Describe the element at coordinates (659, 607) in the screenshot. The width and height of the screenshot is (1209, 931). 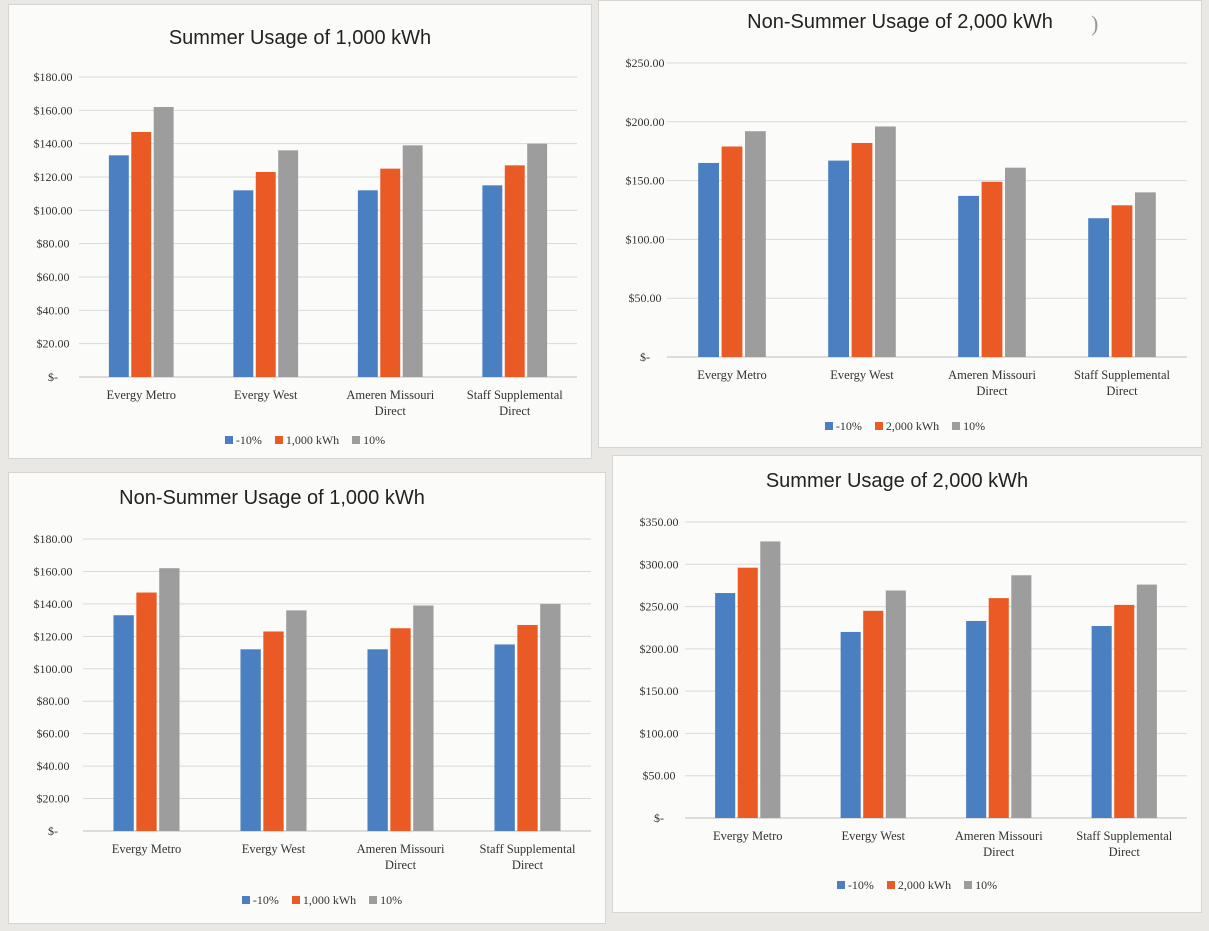
I see `y-tick-label: $250.00` at that location.